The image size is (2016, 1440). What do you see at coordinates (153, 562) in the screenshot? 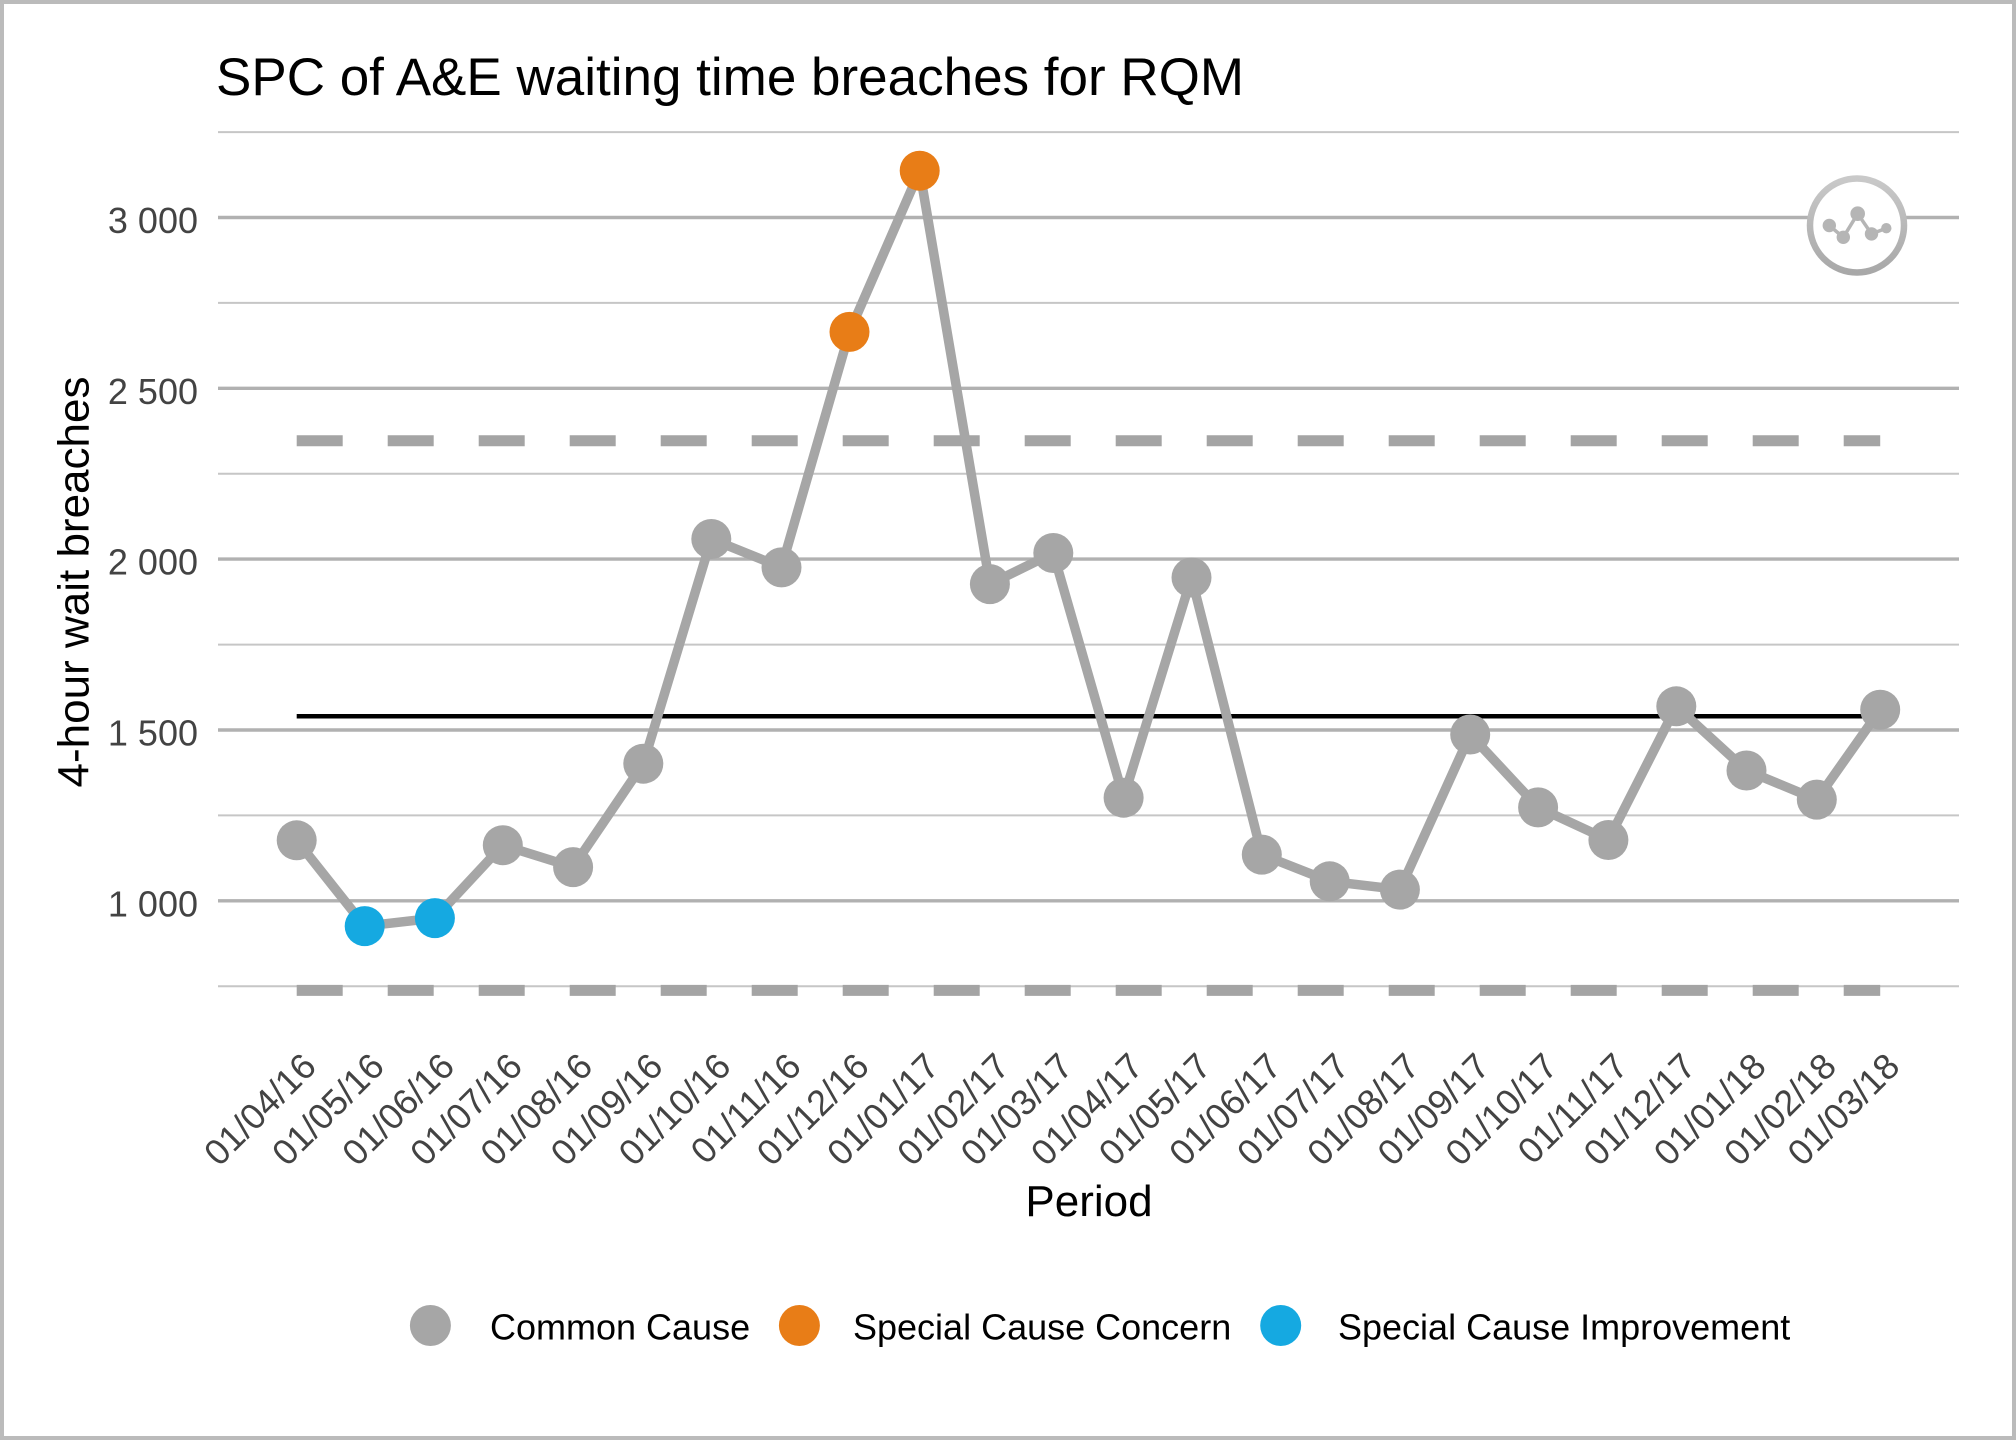
I see `svg-text: 2 000` at bounding box center [153, 562].